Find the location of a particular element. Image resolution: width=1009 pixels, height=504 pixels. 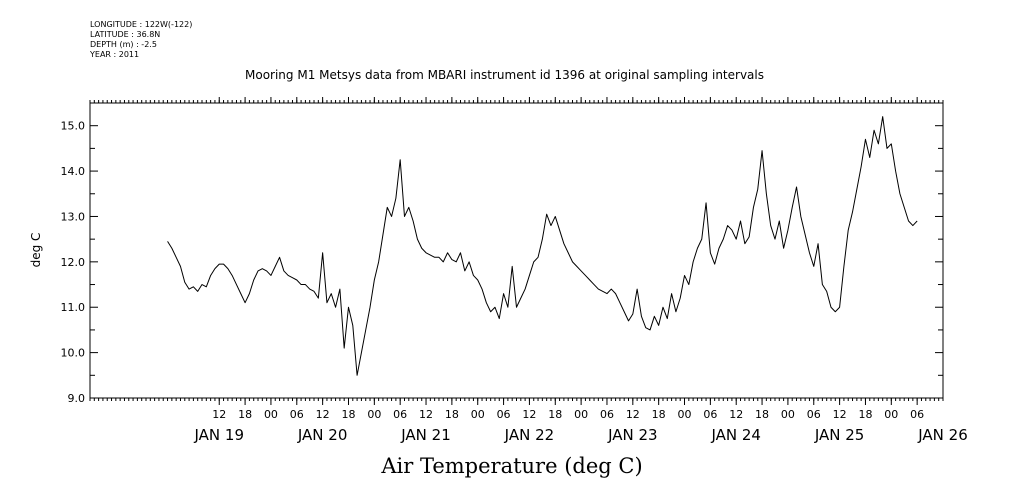

y-axis-label: deg C is located at coordinates (36, 250).